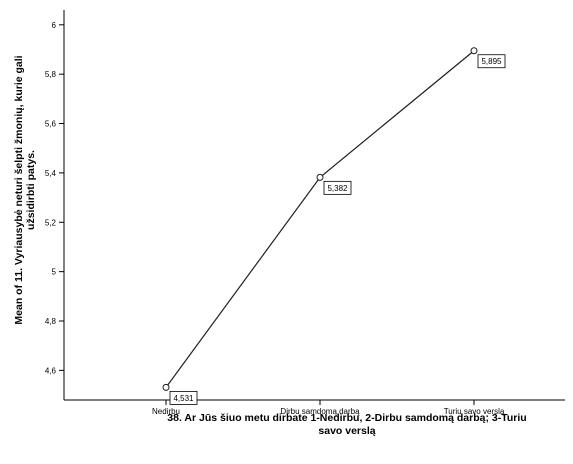  I want to click on y-axis-title-line-2: užsidirbti patys., so click(31, 190).